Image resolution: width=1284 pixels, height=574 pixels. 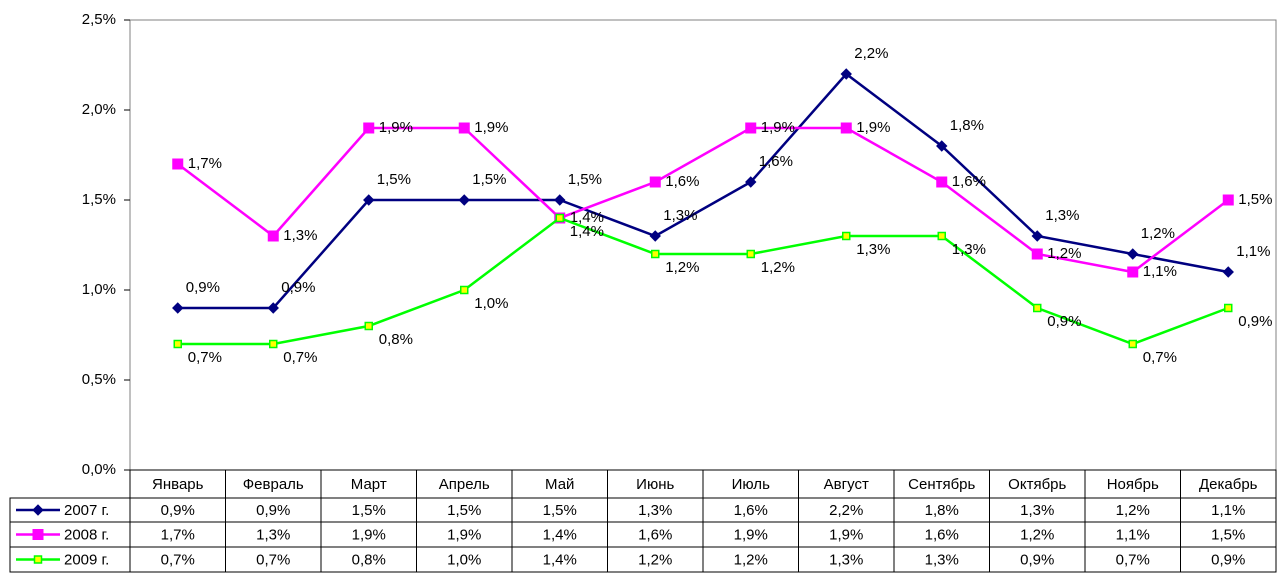 What do you see at coordinates (99, 379) in the screenshot?
I see `y-tick-label: 0,5%` at bounding box center [99, 379].